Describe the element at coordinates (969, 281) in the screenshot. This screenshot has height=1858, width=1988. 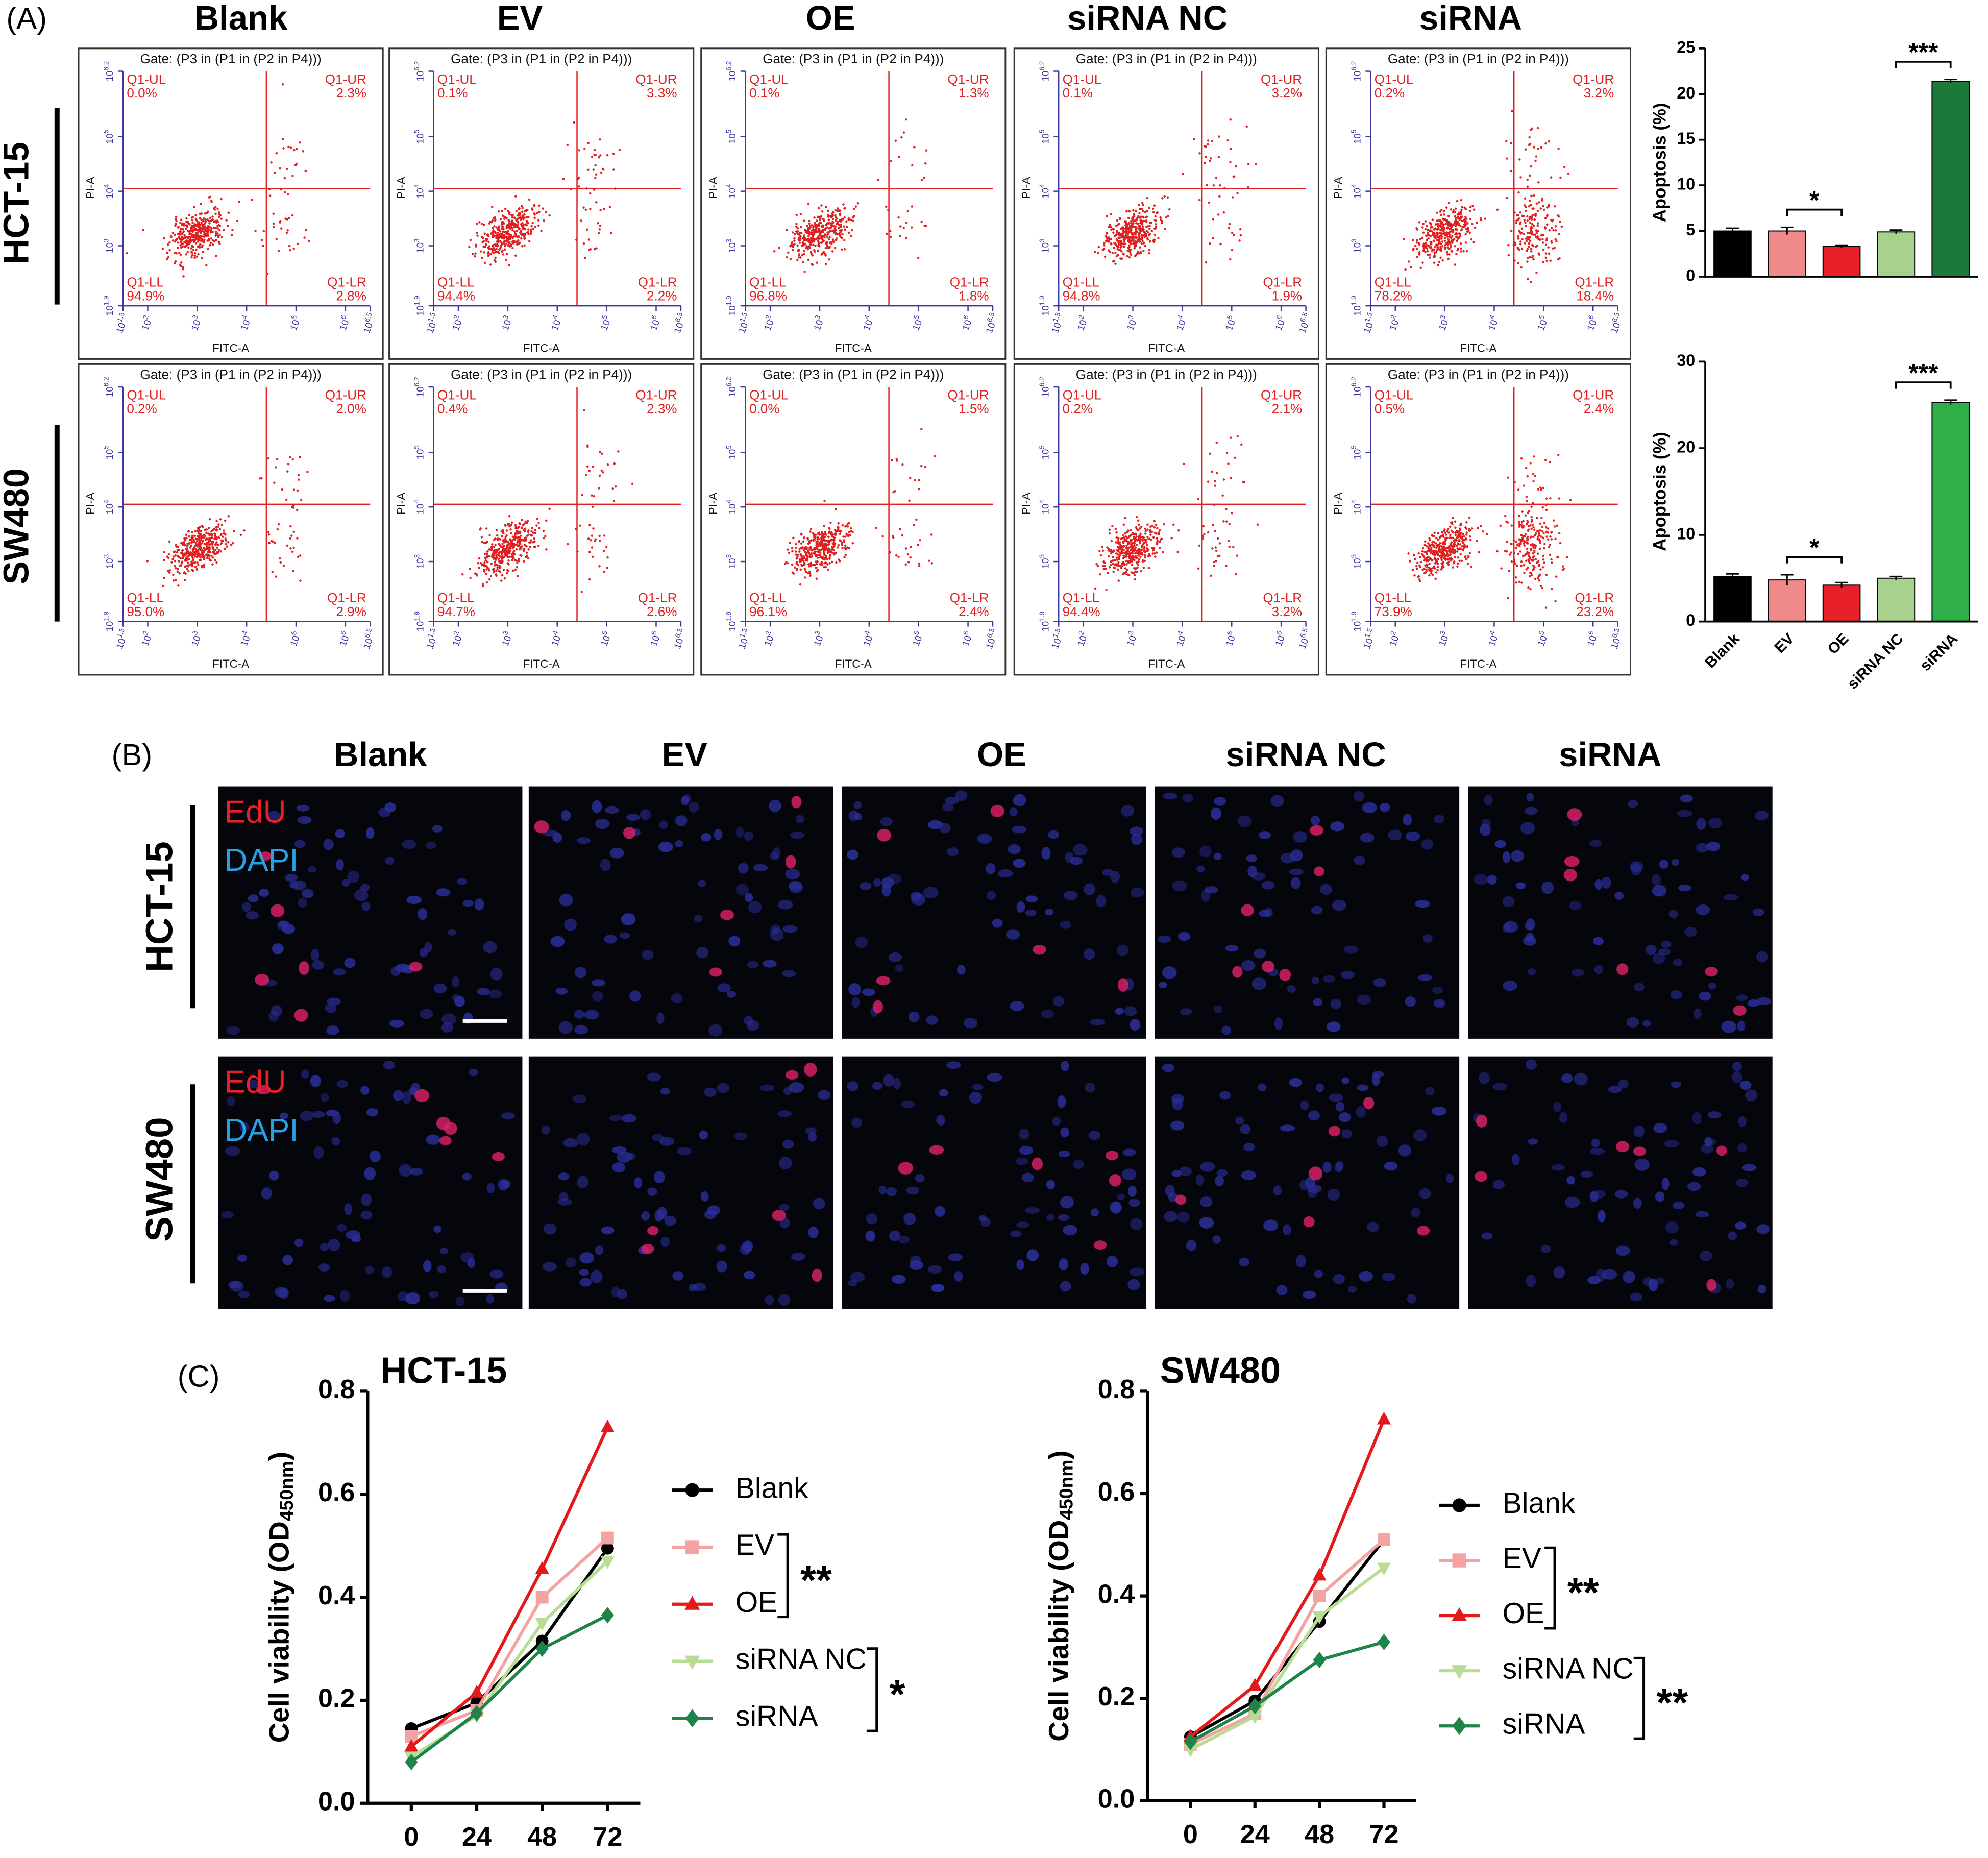
I see `quadrant-name: Q1-LR` at that location.